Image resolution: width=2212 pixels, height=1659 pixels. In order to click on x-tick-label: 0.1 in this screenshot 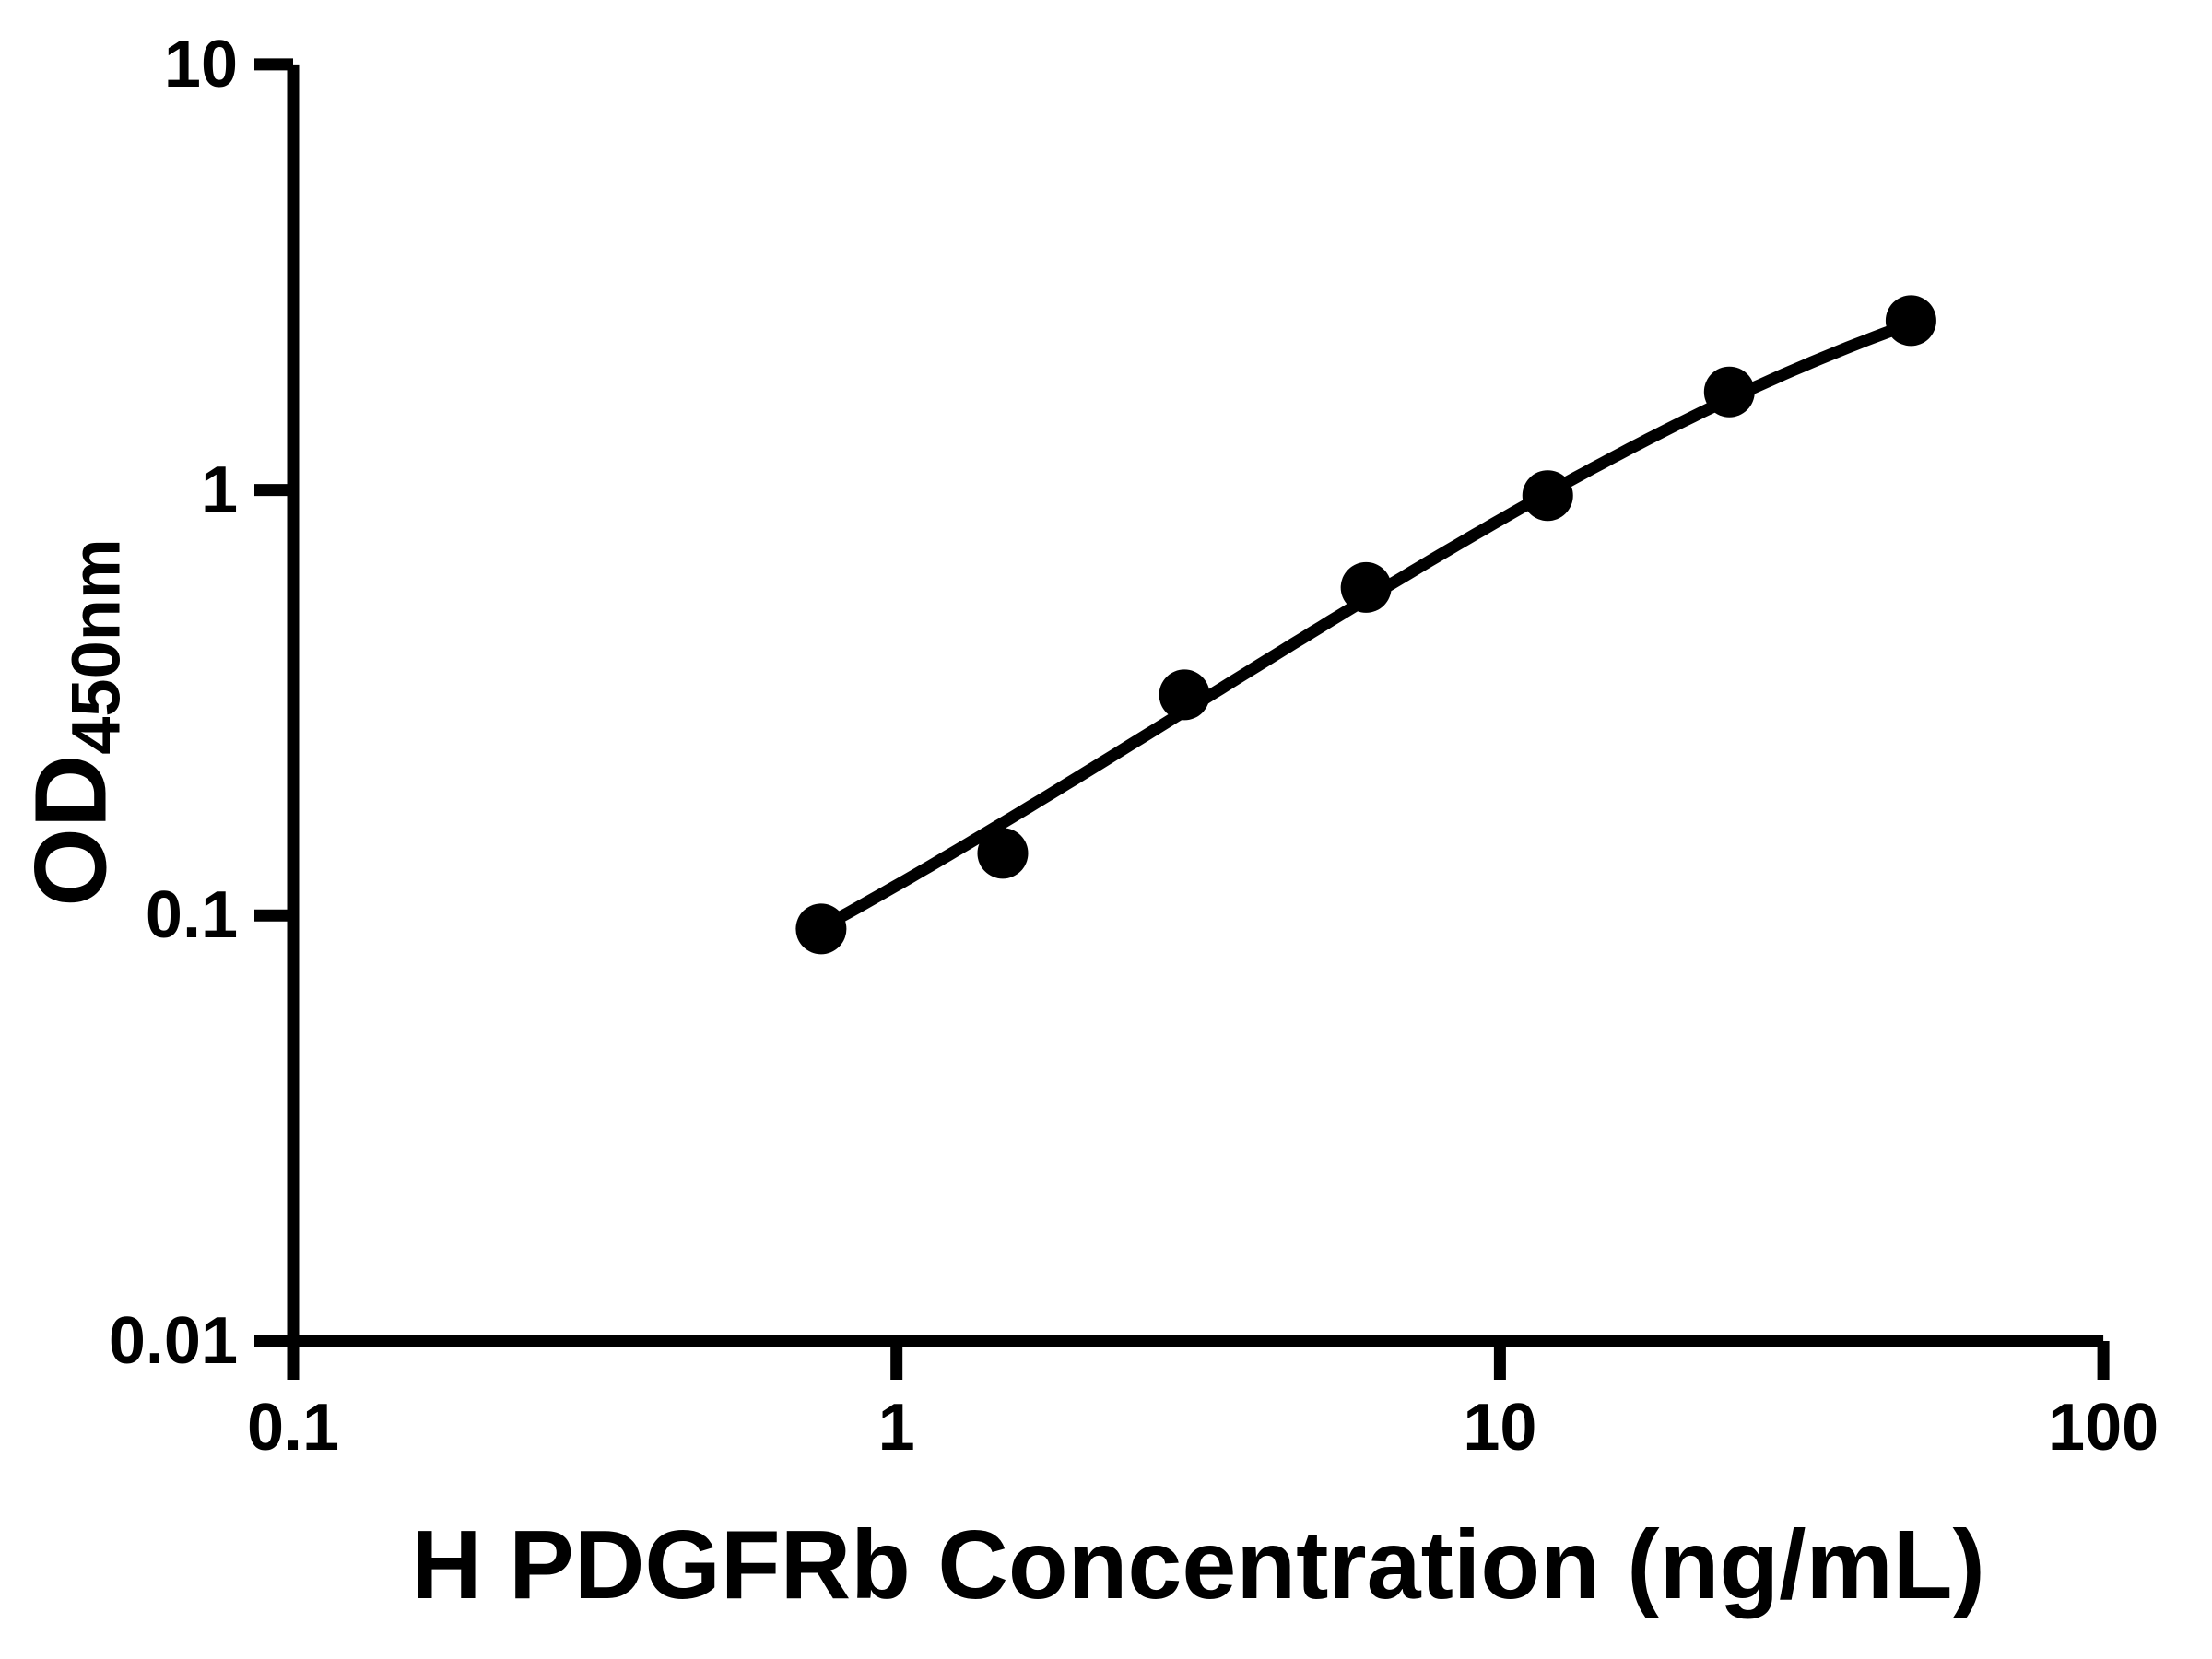, I will do `click(293, 1428)`.